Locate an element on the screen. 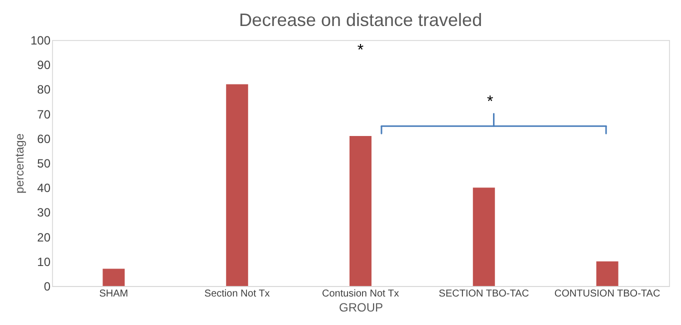 Image resolution: width=681 pixels, height=325 pixels. x-tick-label: SHAM is located at coordinates (113, 294).